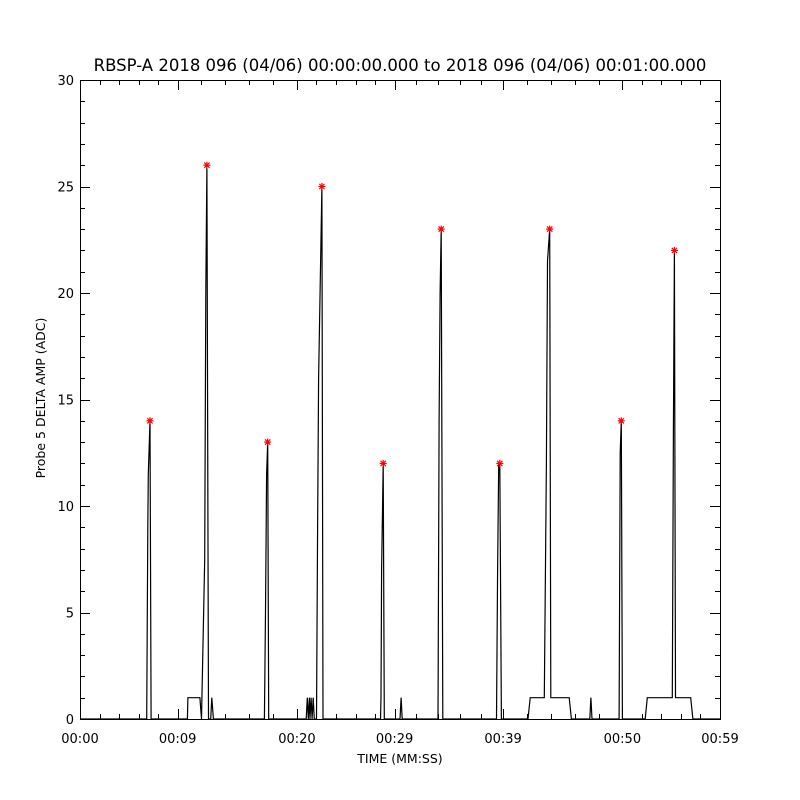  I want to click on x-tick-label: 00:59, so click(719, 739).